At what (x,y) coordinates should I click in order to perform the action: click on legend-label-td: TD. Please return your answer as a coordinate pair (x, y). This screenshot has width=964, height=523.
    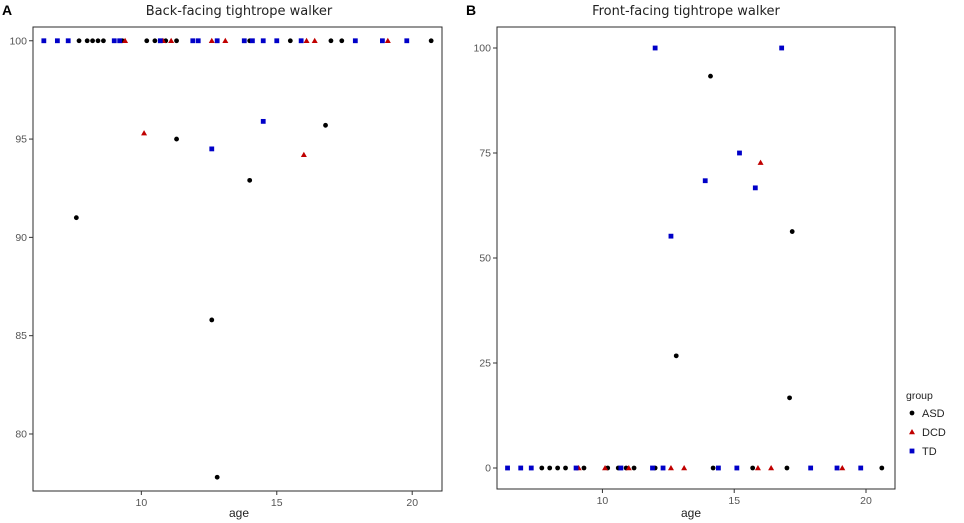
    Looking at the image, I should click on (929, 452).